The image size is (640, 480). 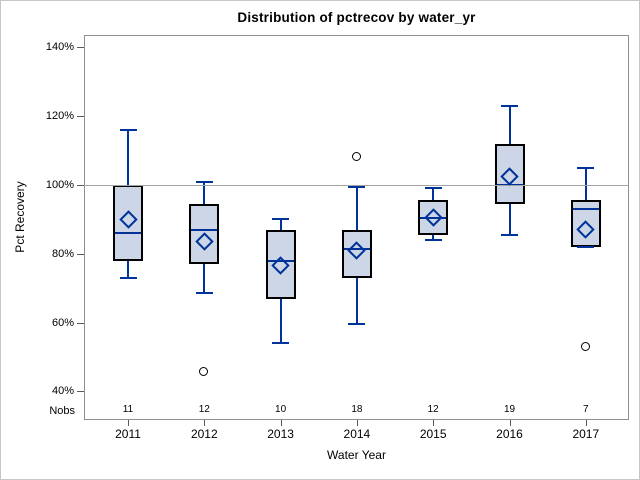 What do you see at coordinates (357, 324) in the screenshot?
I see `whisker-cap-min-2014` at bounding box center [357, 324].